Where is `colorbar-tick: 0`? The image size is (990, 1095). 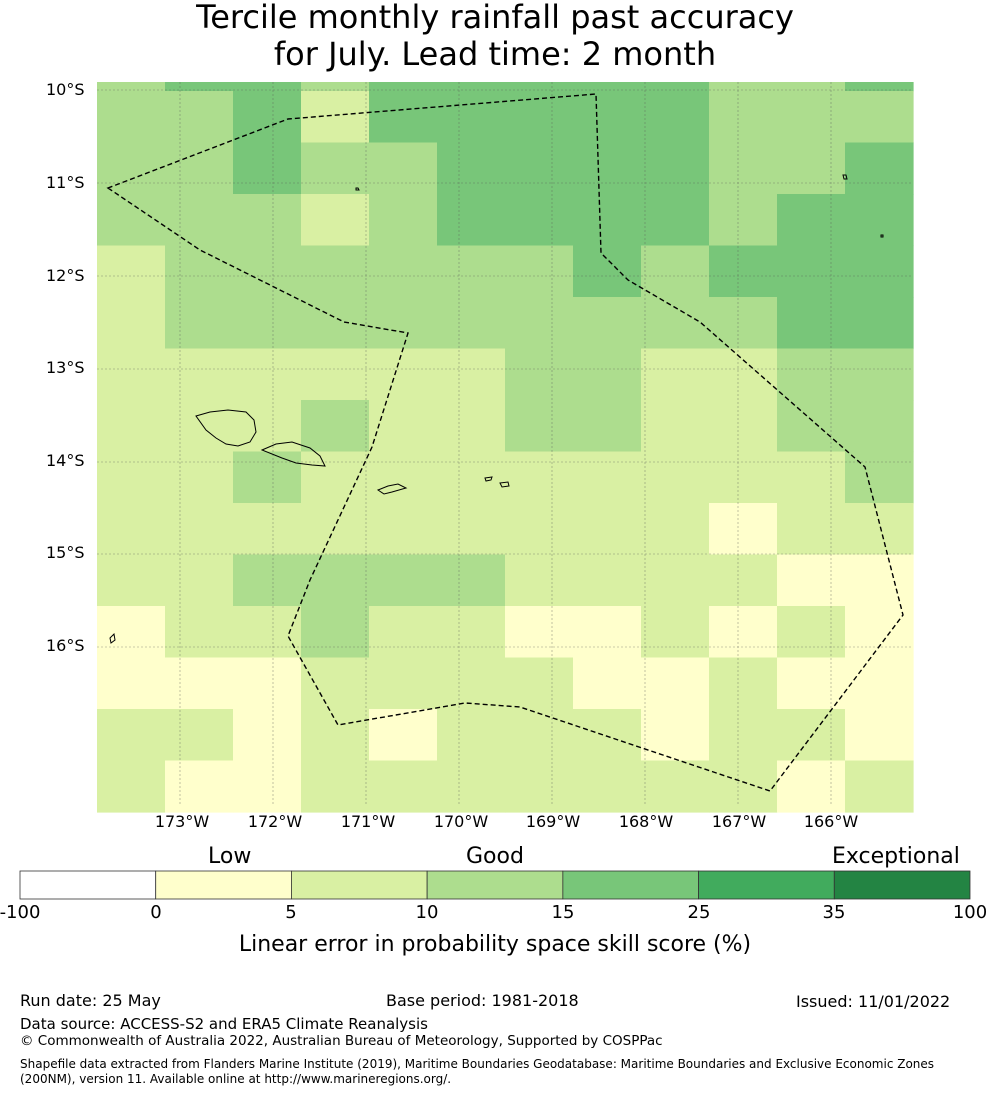
colorbar-tick: 0 is located at coordinates (156, 912).